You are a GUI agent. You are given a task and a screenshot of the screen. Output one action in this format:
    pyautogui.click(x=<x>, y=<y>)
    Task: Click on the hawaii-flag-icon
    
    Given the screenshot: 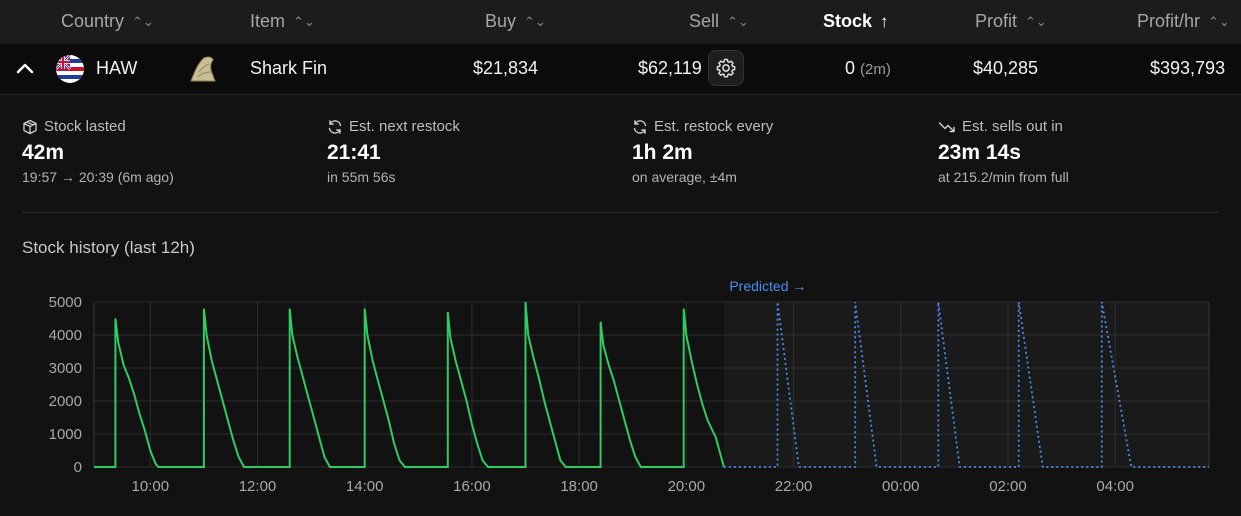 What is the action you would take?
    pyautogui.click(x=70, y=69)
    